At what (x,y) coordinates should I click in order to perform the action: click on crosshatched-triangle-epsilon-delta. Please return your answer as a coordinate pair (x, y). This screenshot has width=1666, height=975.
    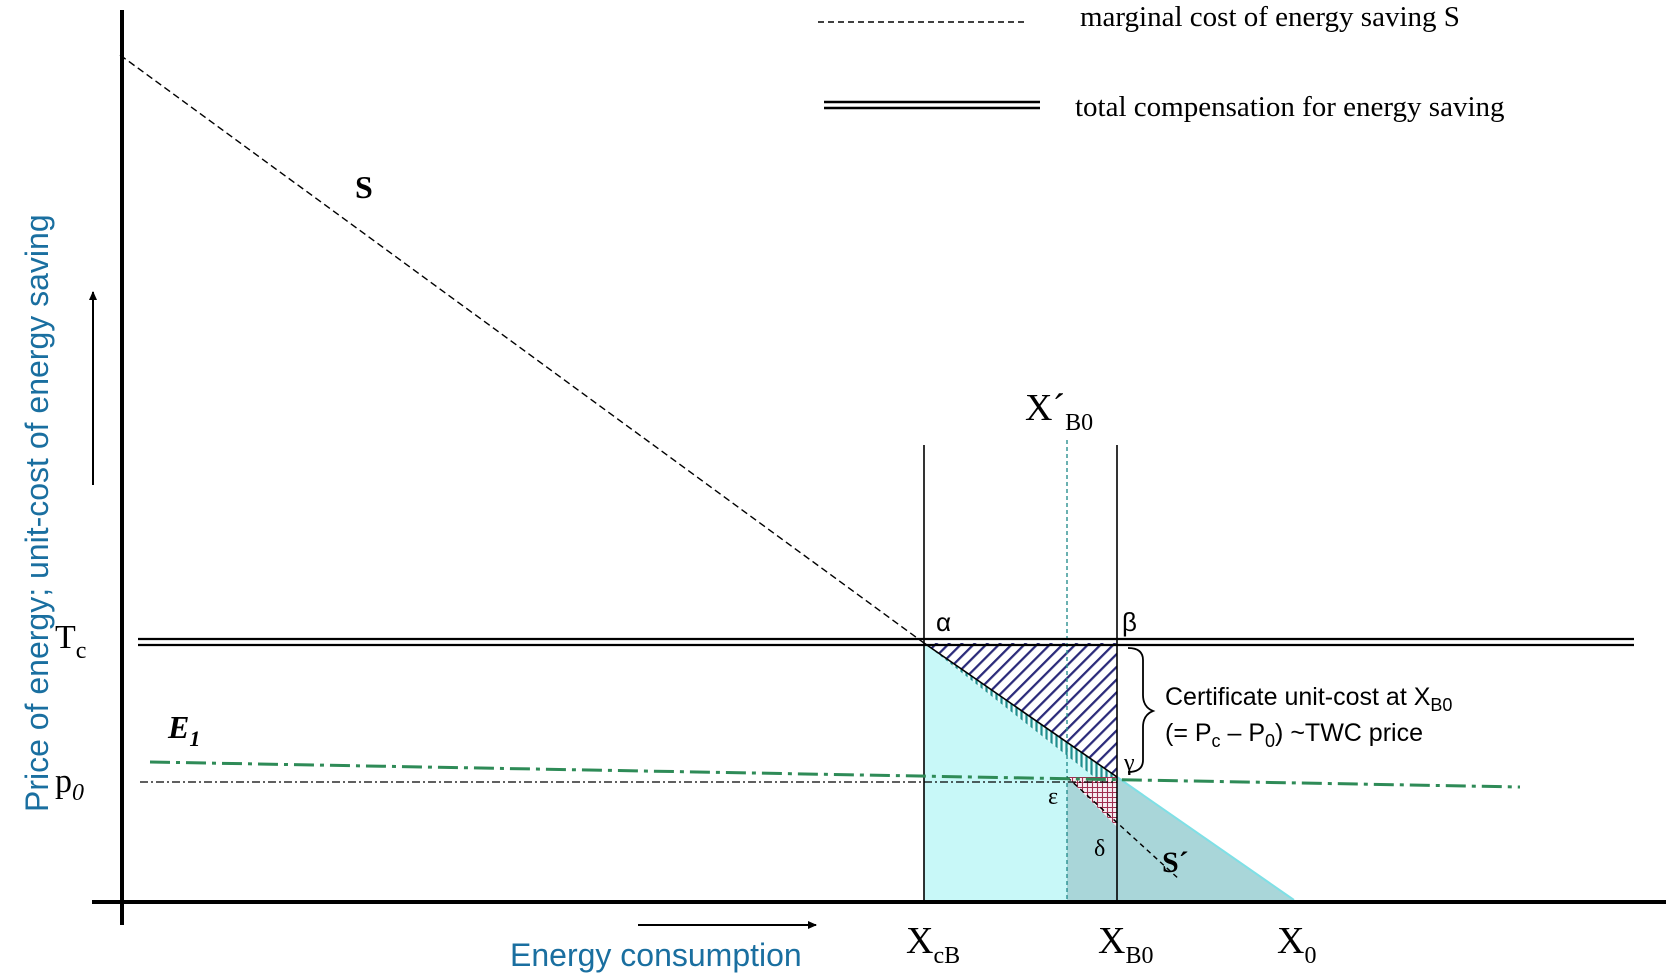
    Looking at the image, I should click on (1092, 802).